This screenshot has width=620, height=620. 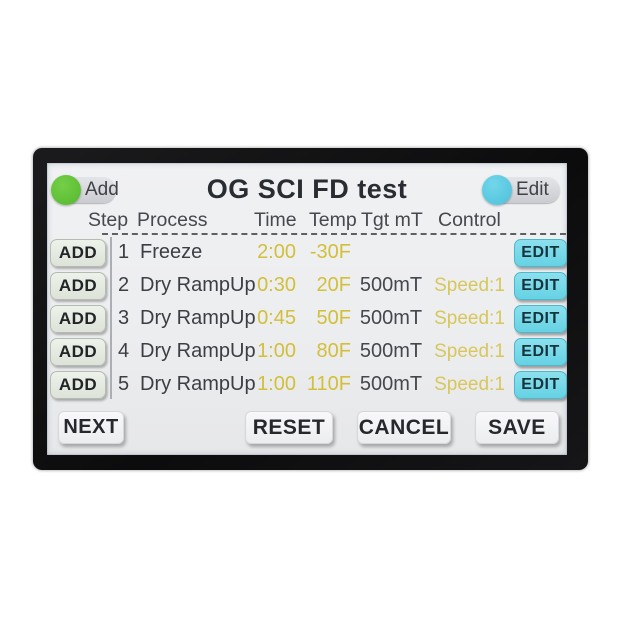 I want to click on time-value: 0:45, so click(x=276, y=318).